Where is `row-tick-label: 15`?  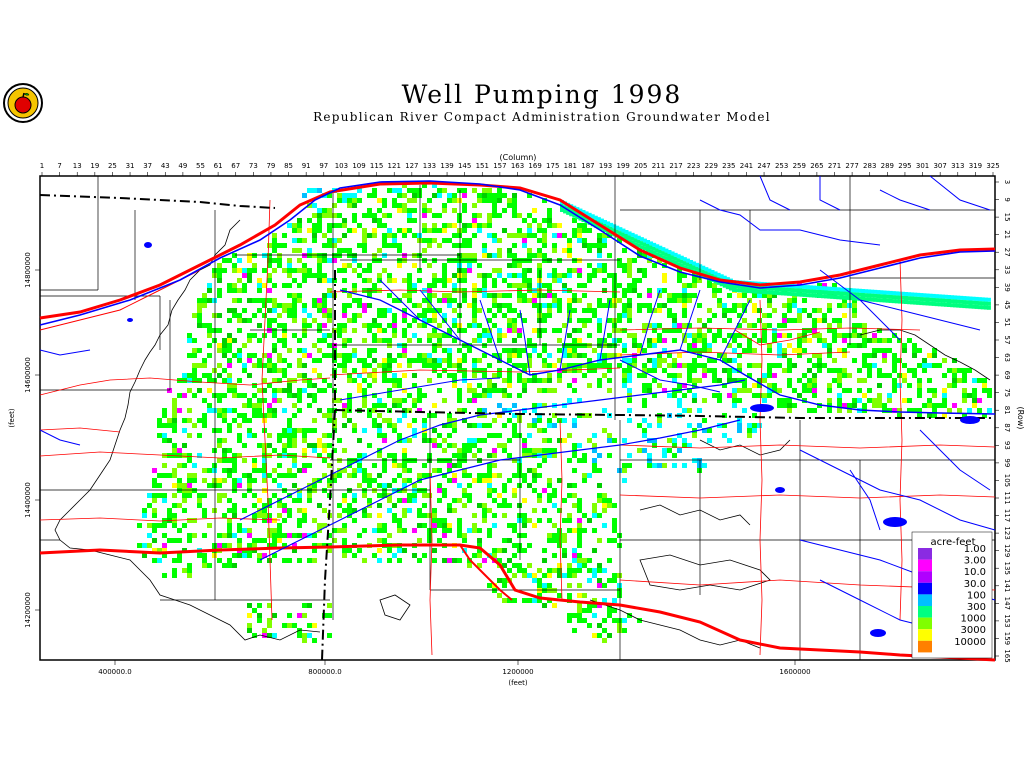
row-tick-label: 15 is located at coordinates (1007, 217).